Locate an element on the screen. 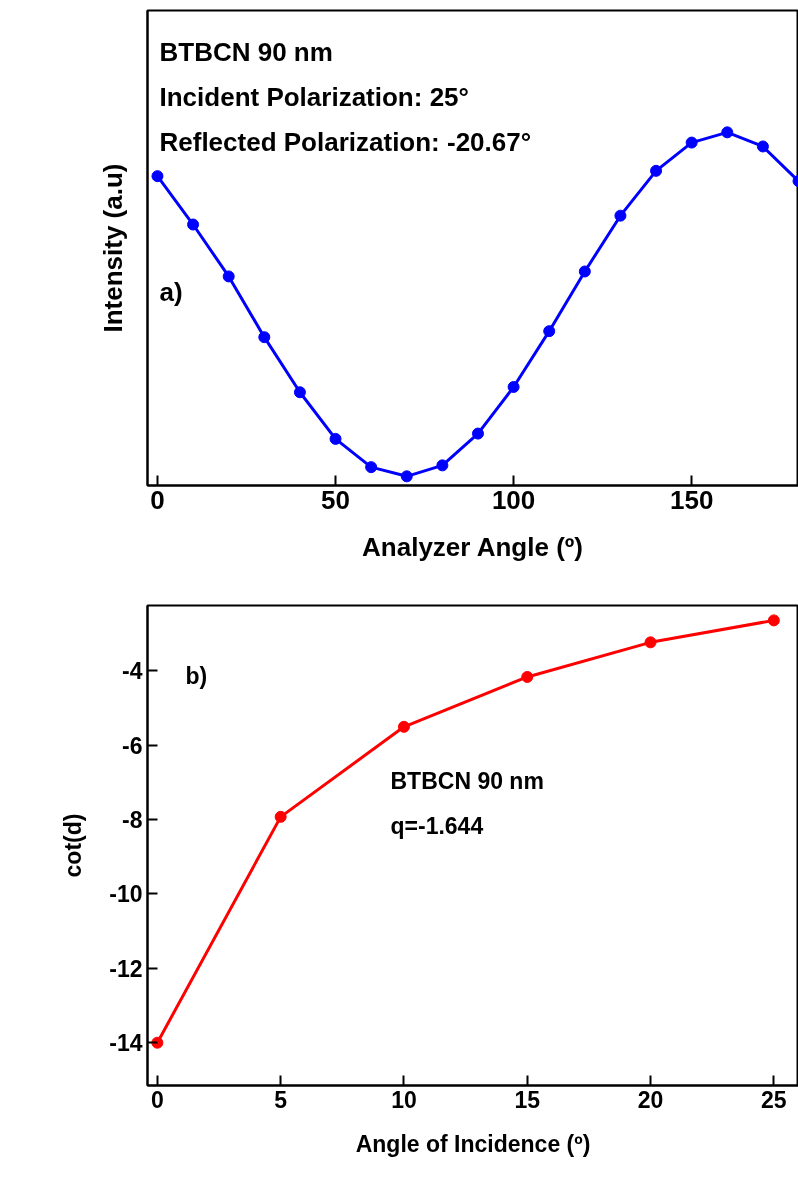 The image size is (798, 1190). x-tick-label: 5 is located at coordinates (281, 1099).